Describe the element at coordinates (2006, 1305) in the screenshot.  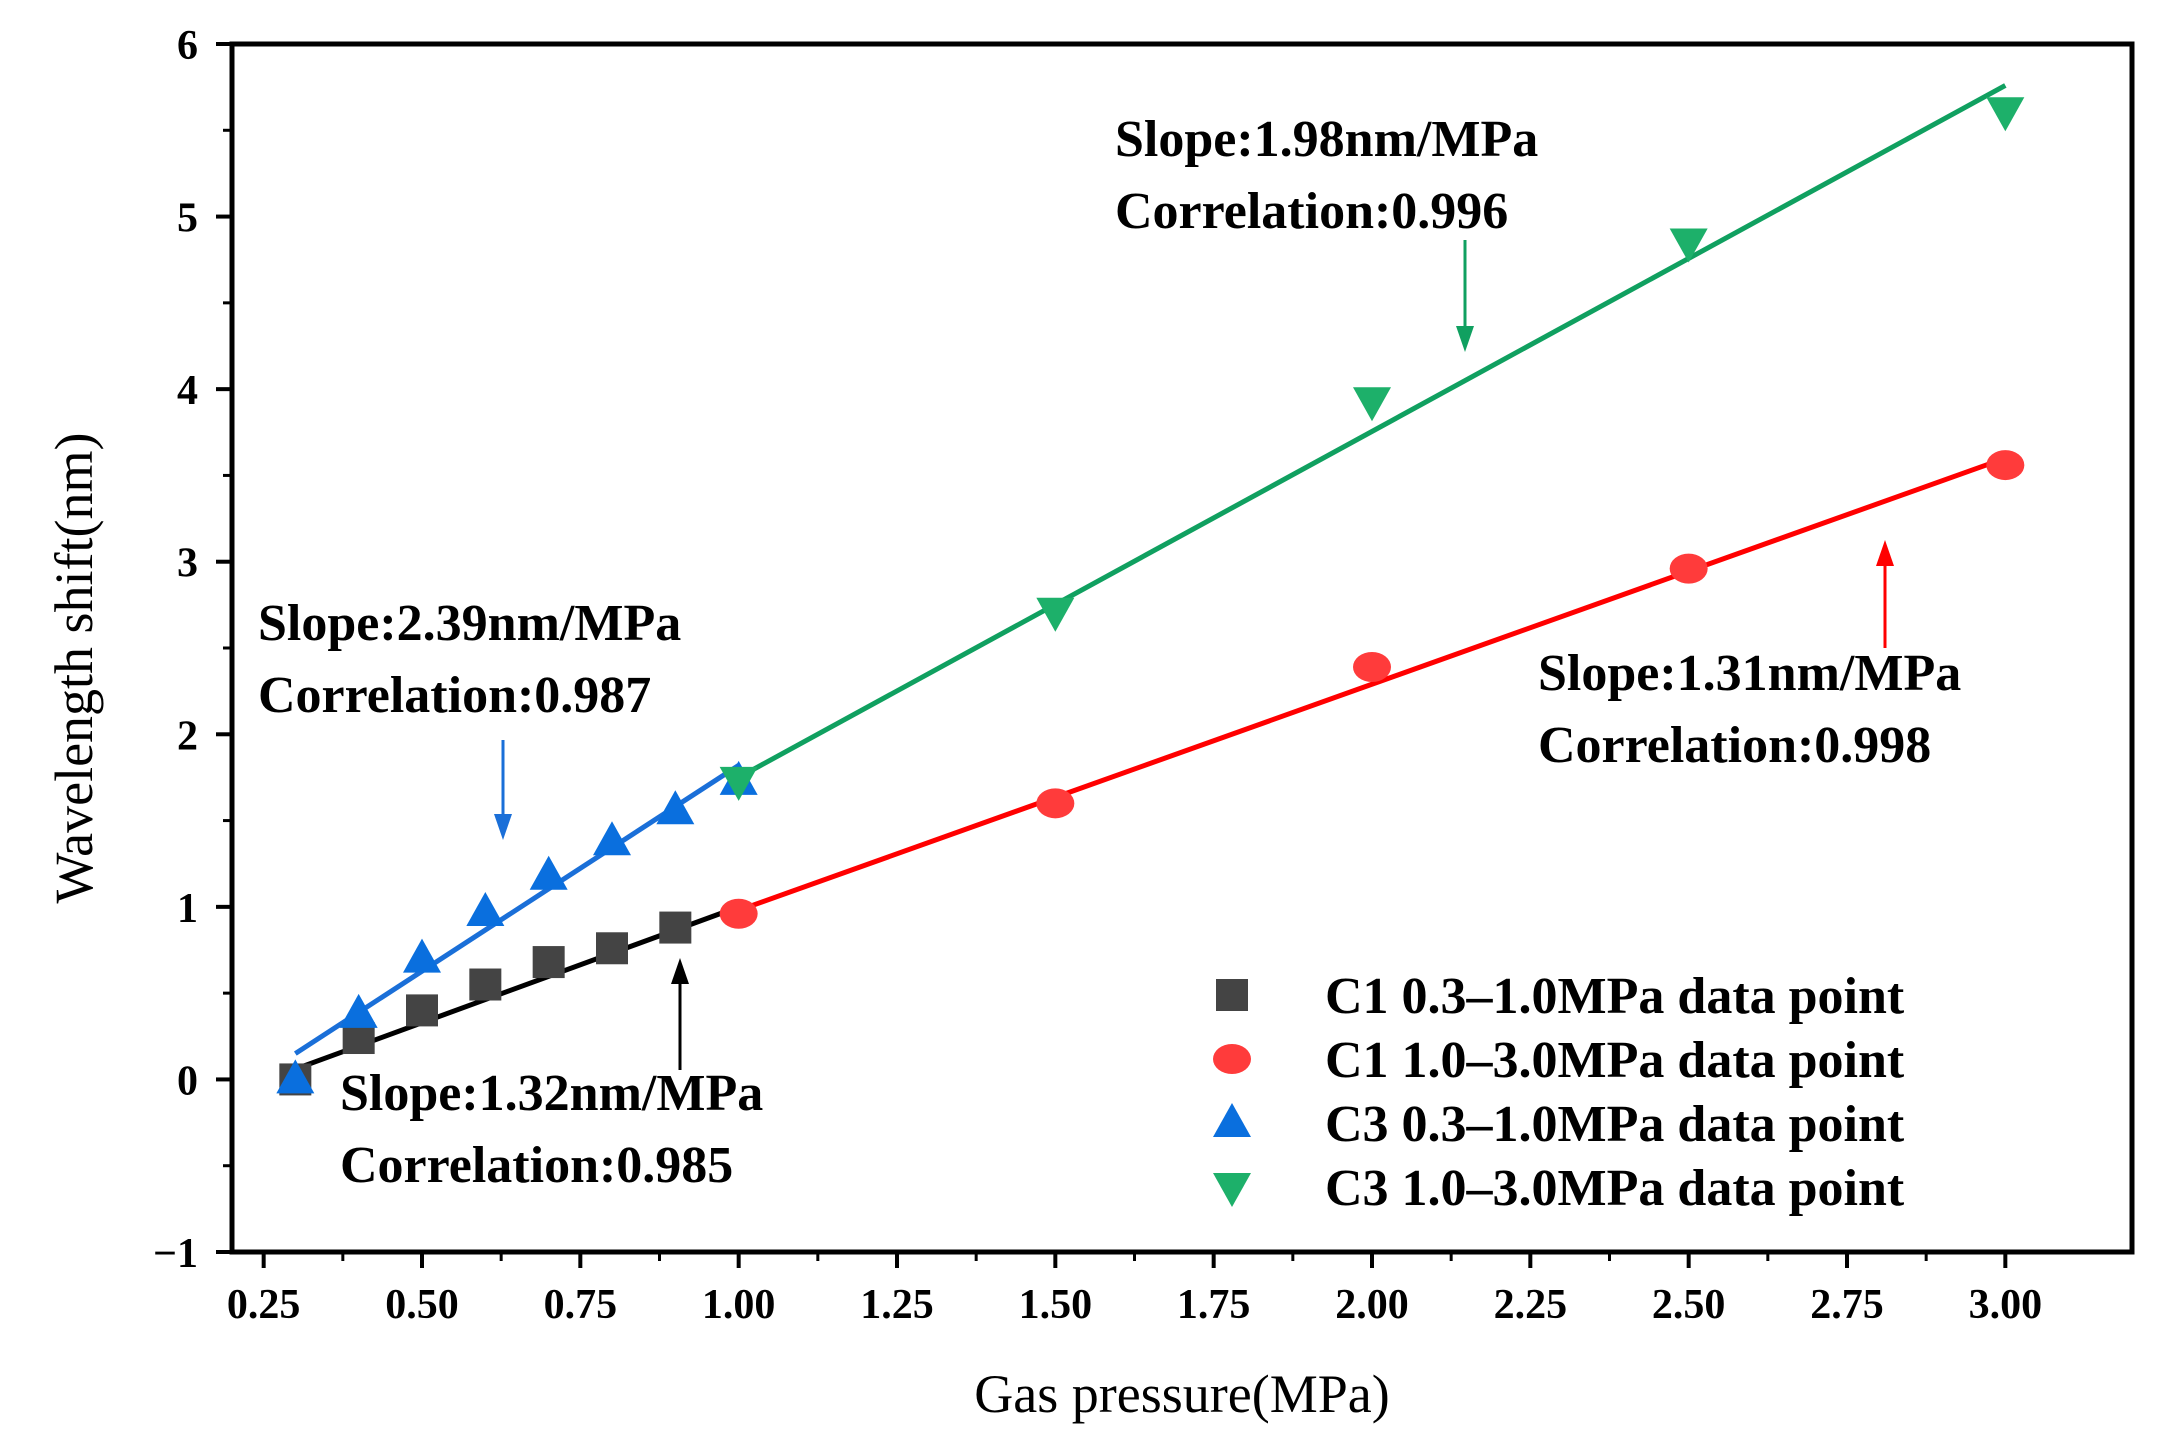
I see `x-tick-label: 3.00` at that location.